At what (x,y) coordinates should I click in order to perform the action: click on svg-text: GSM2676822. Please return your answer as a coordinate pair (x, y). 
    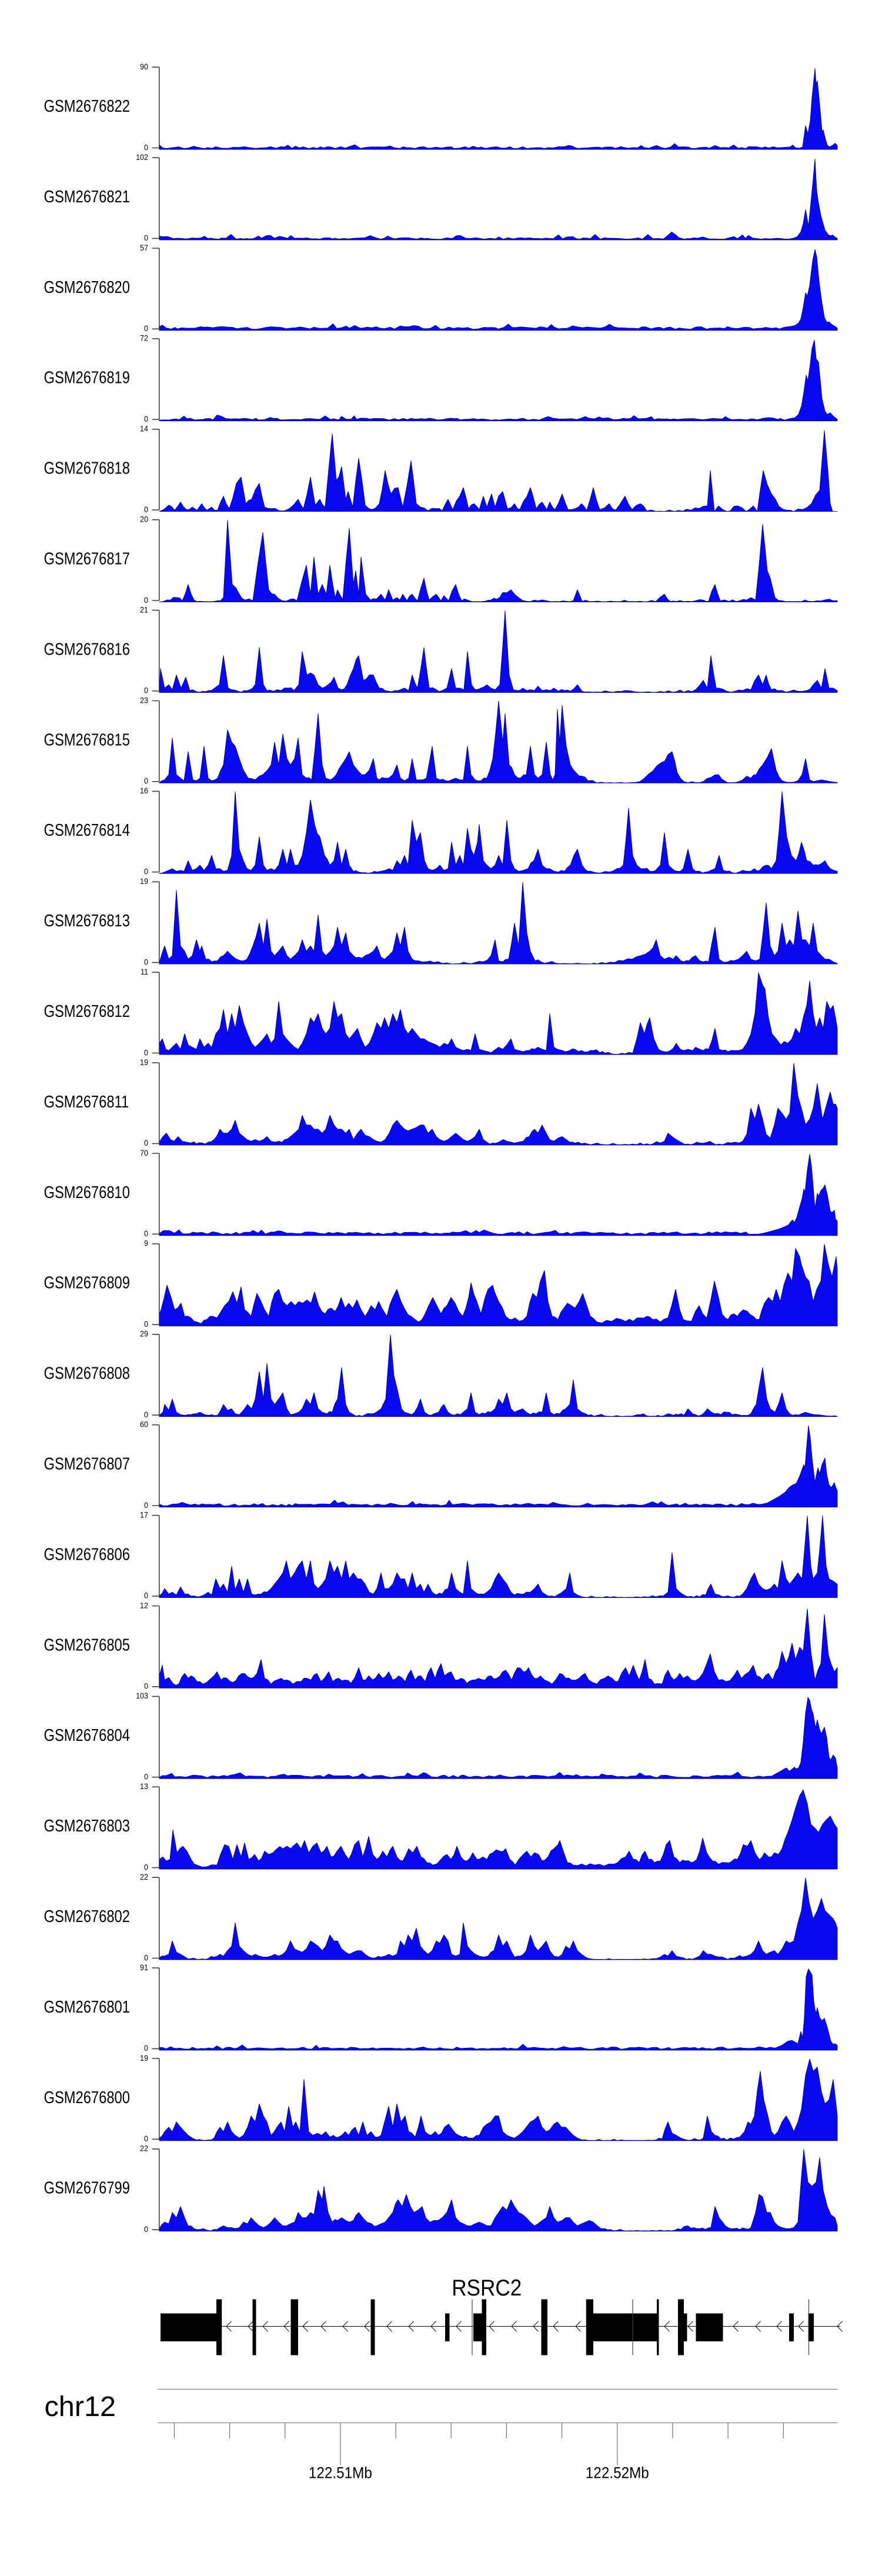
    Looking at the image, I should click on (87, 106).